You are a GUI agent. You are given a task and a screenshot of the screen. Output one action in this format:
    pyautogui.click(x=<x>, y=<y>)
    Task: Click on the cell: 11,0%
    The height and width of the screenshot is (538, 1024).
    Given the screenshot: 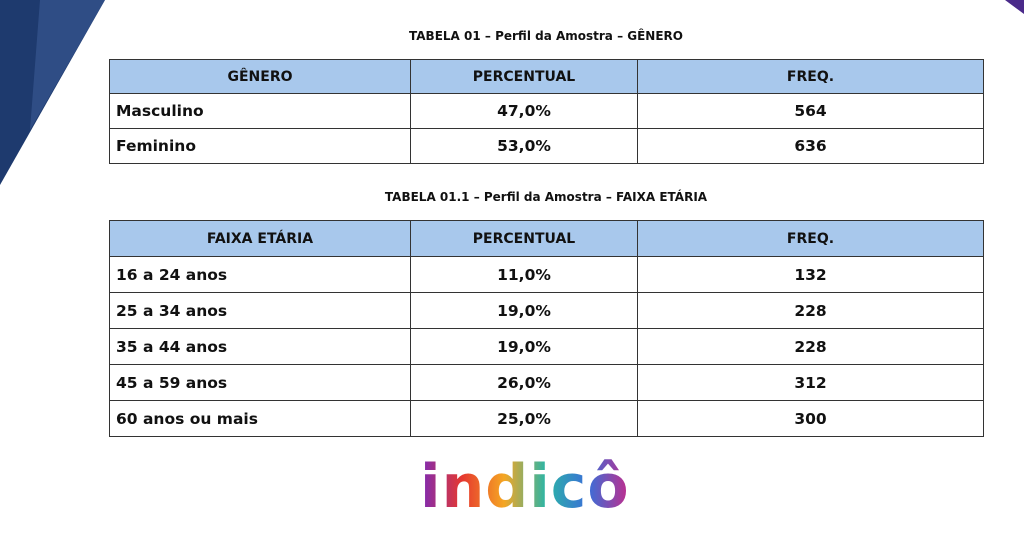 What is the action you would take?
    pyautogui.click(x=524, y=274)
    